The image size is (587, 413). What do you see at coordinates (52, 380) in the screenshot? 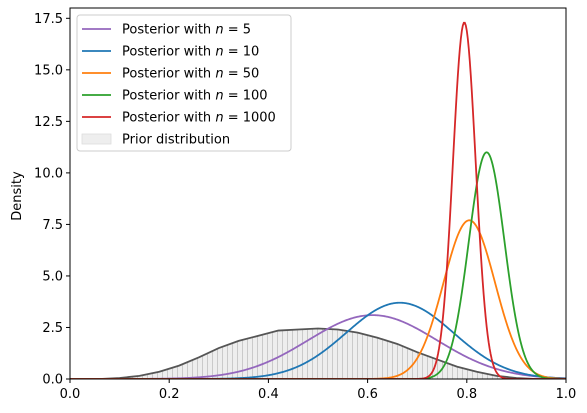
I see `y-tick-label-0: 0.0` at bounding box center [52, 380].